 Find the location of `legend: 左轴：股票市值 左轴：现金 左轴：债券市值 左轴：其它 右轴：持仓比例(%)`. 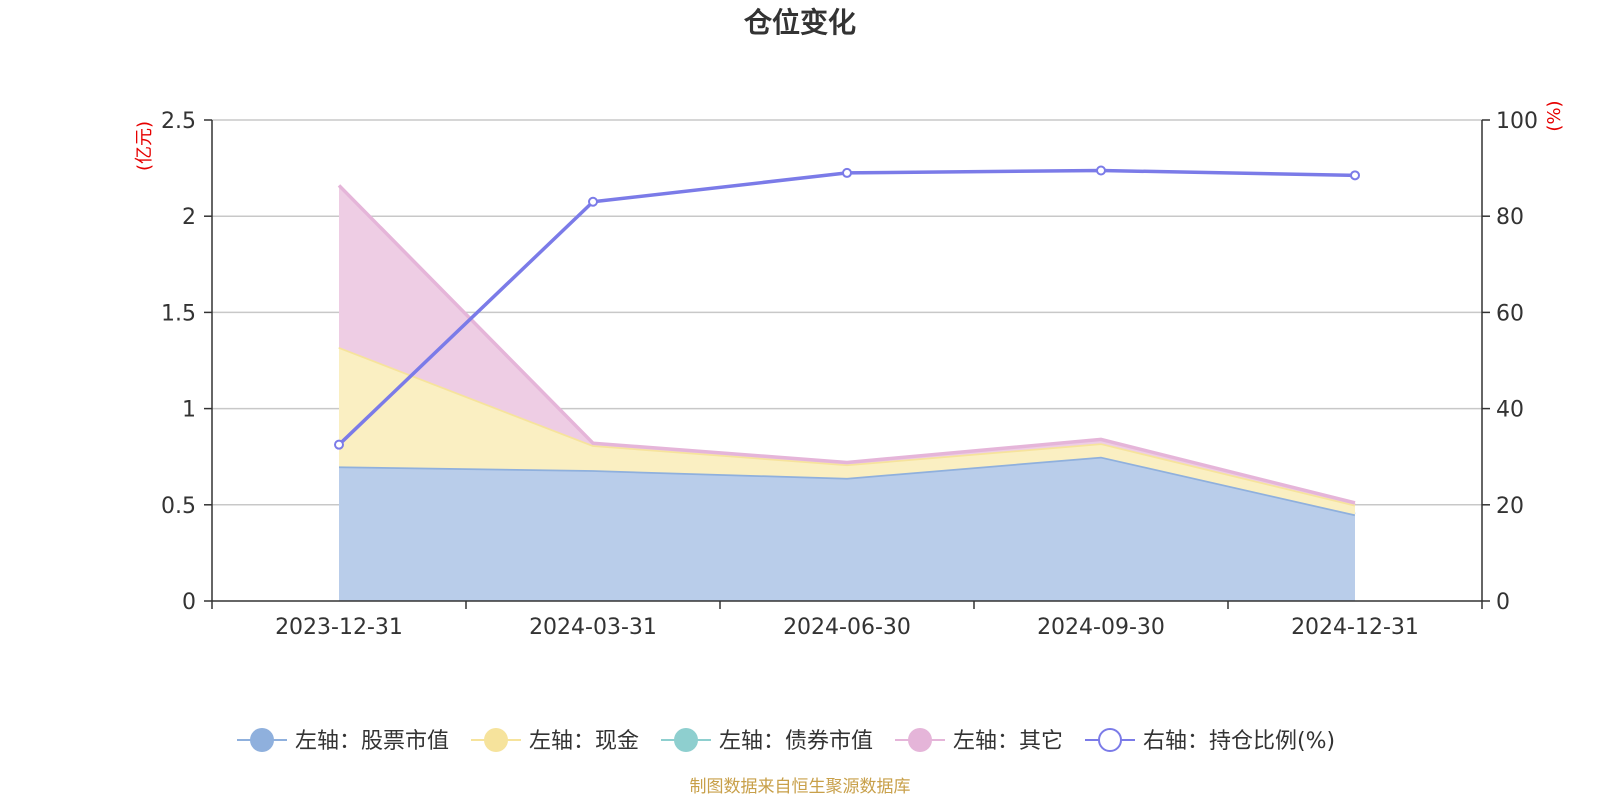

legend: 左轴：股票市值 左轴：现金 左轴：债券市值 左轴：其它 右轴：持仓比例(%) is located at coordinates (786, 741).